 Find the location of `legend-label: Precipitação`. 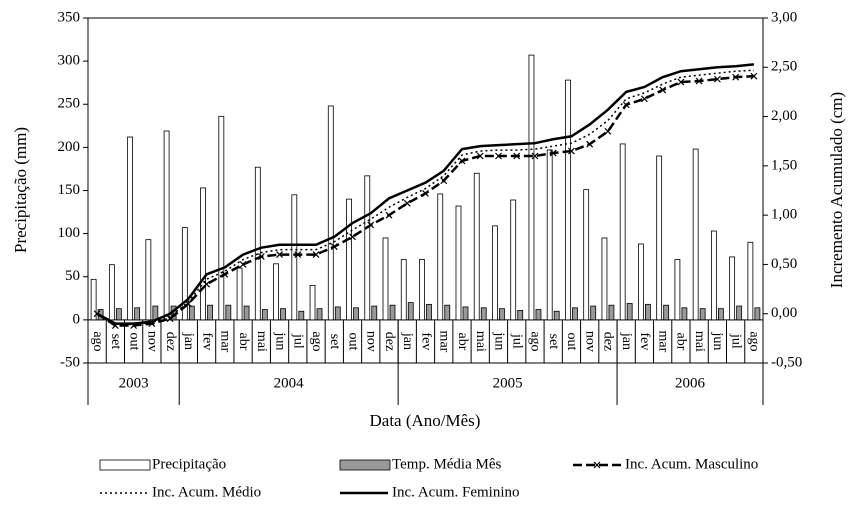

legend-label: Precipitação is located at coordinates (189, 464).